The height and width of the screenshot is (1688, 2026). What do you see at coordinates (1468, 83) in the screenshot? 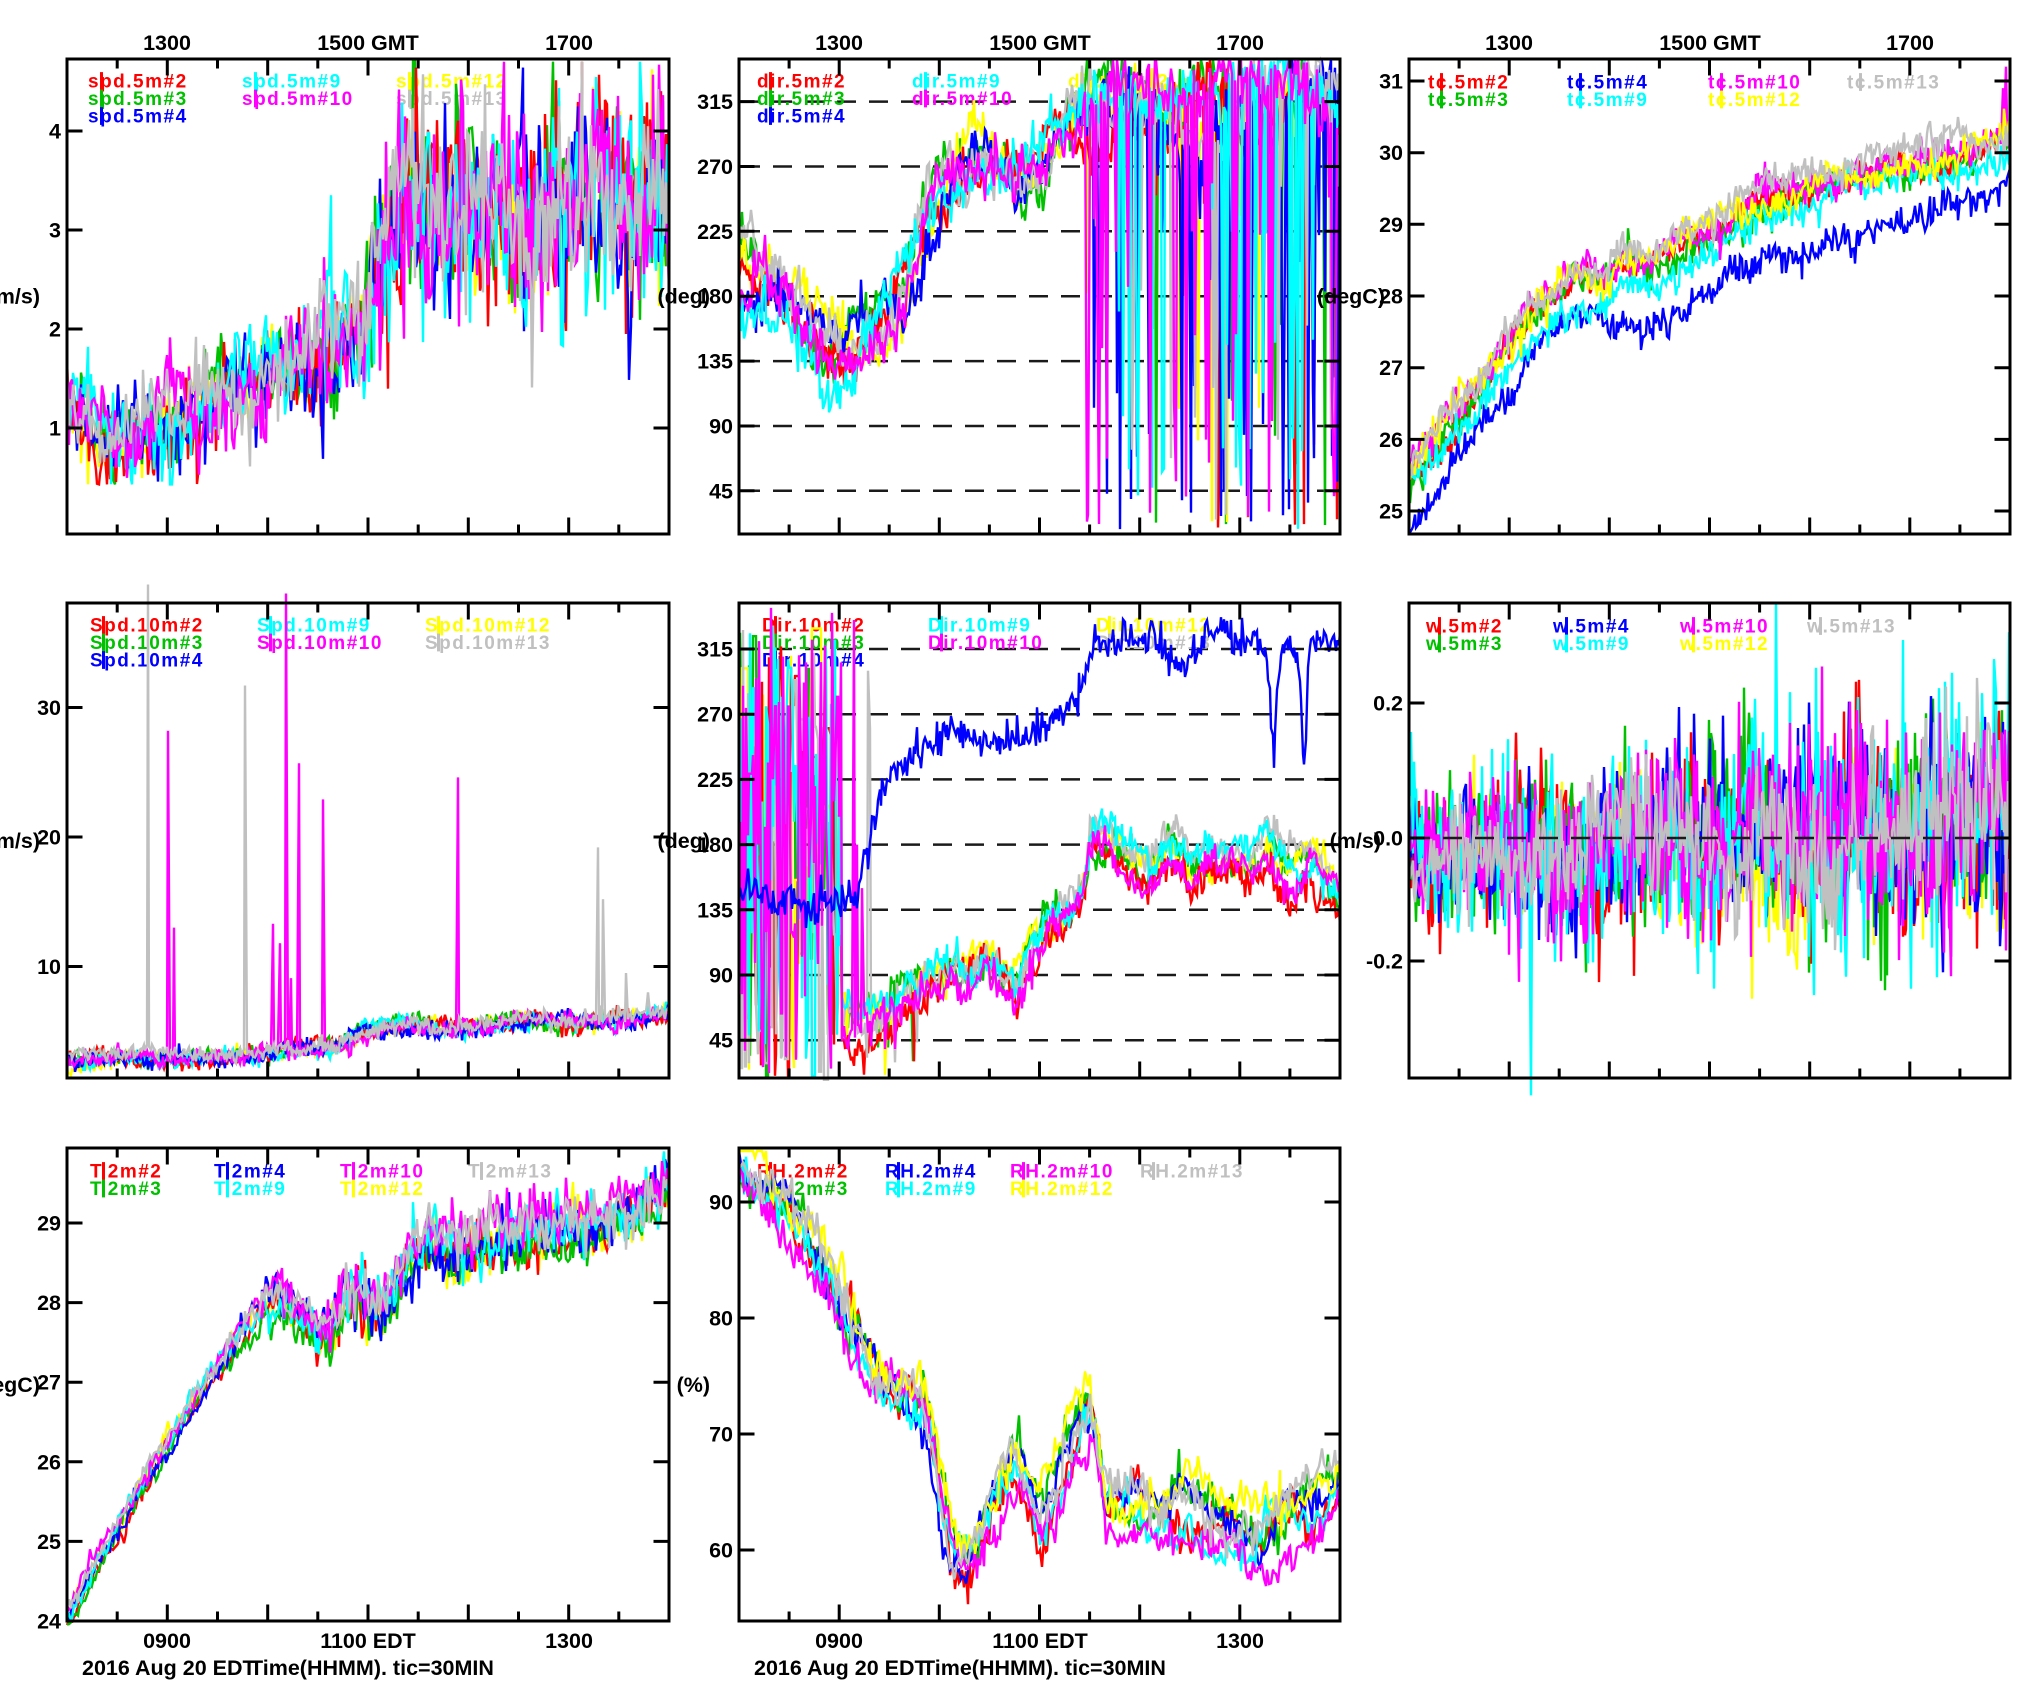
I see `svg-text: tc.5m#2` at bounding box center [1468, 83].